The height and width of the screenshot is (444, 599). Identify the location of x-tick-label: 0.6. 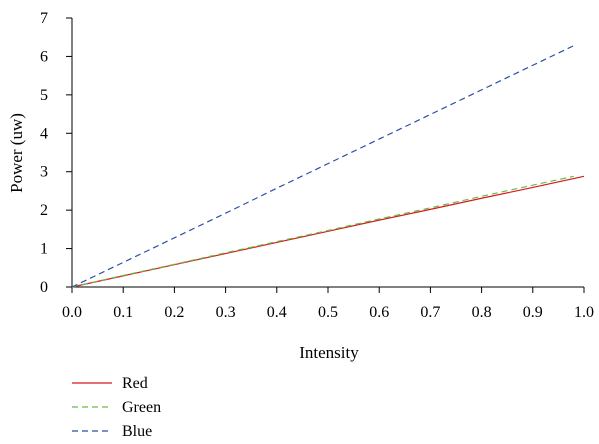
(379, 312).